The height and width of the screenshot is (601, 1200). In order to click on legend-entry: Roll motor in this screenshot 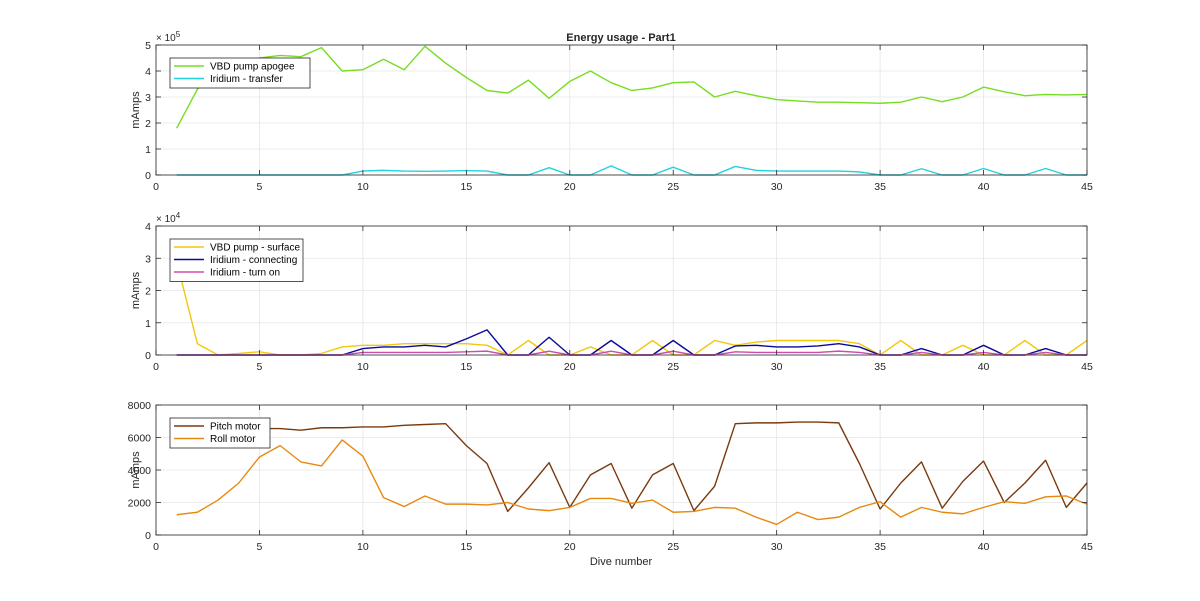, I will do `click(233, 439)`.